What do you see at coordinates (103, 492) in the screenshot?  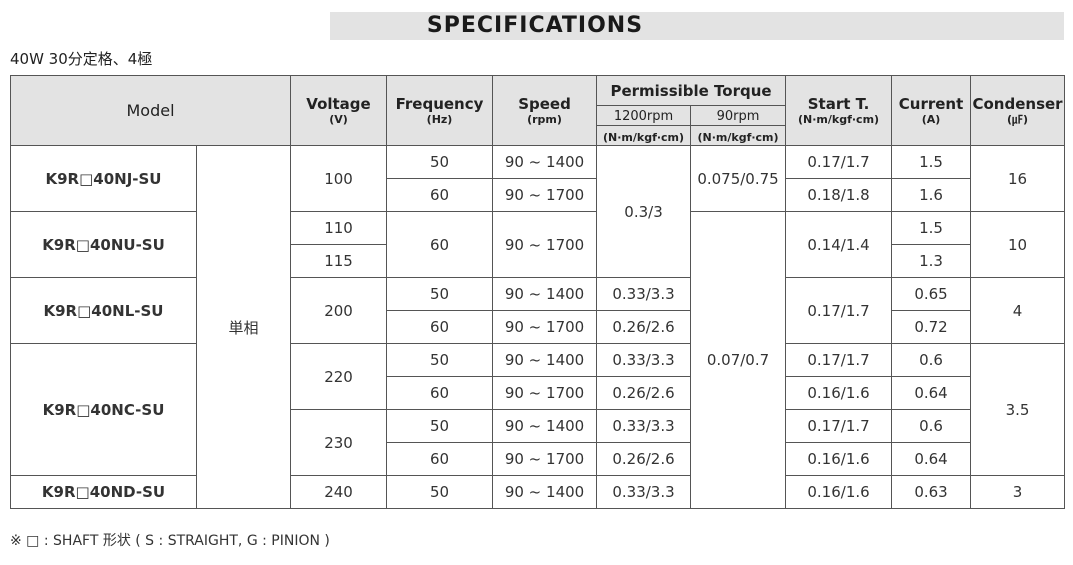 I see `model-cell: K9R□40ND-SU` at bounding box center [103, 492].